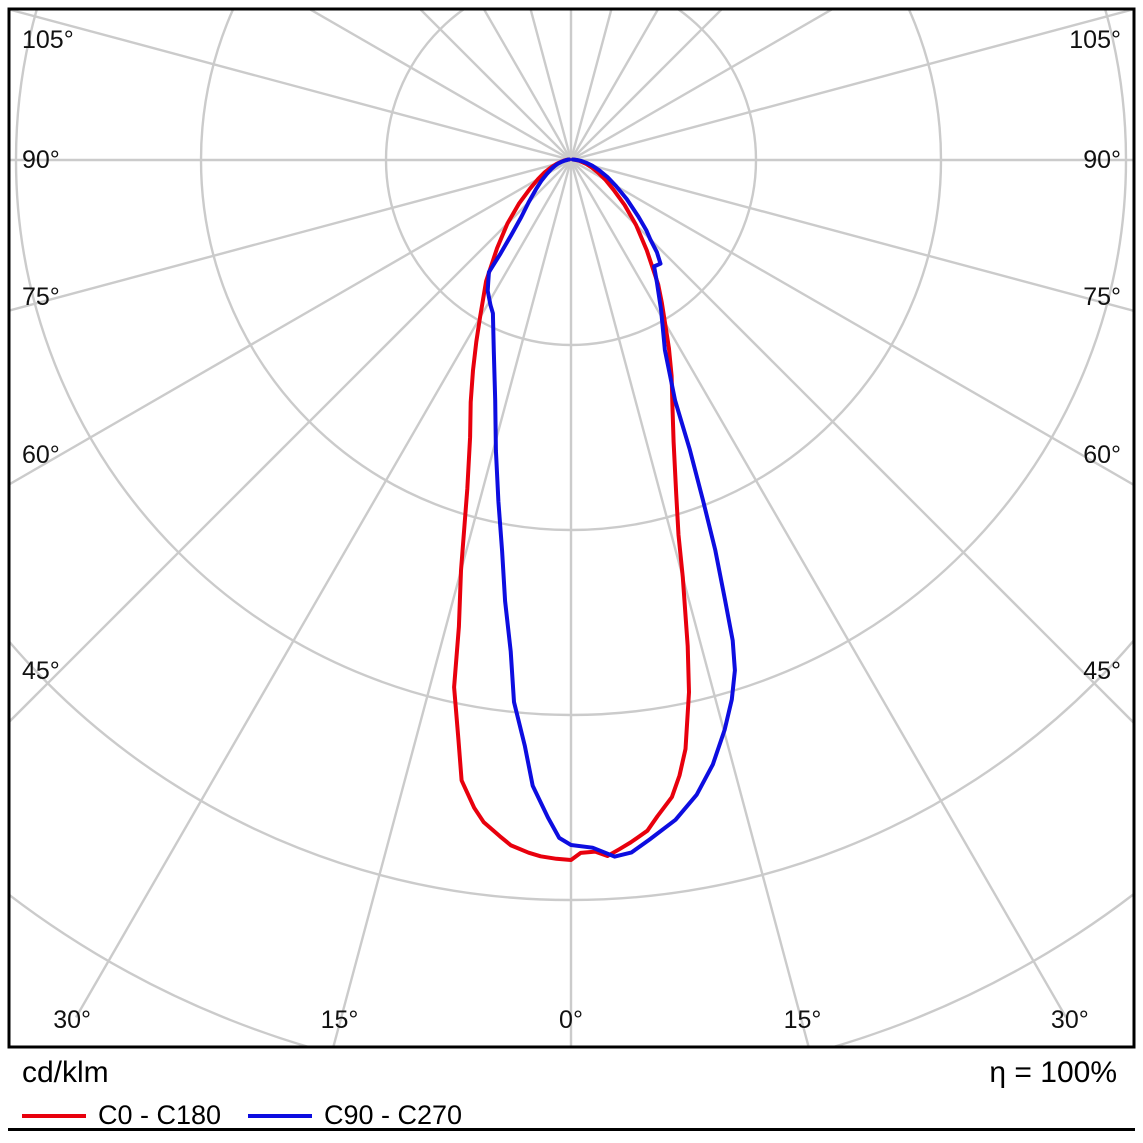  I want to click on curve-c0-c180, so click(571, 509).